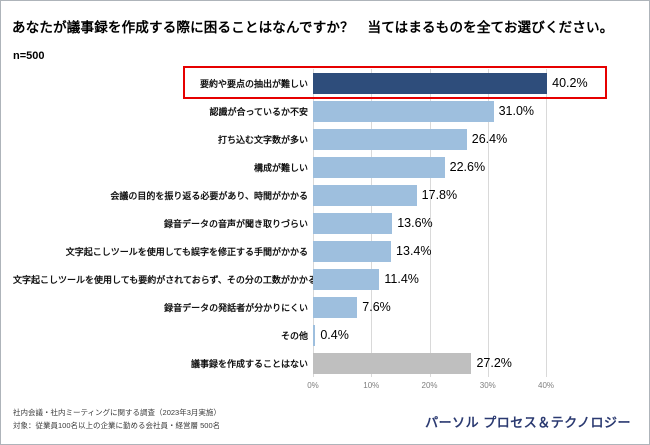 Image resolution: width=650 pixels, height=445 pixels. Describe the element at coordinates (467, 167) in the screenshot. I see `value-label: 22.6%` at that location.